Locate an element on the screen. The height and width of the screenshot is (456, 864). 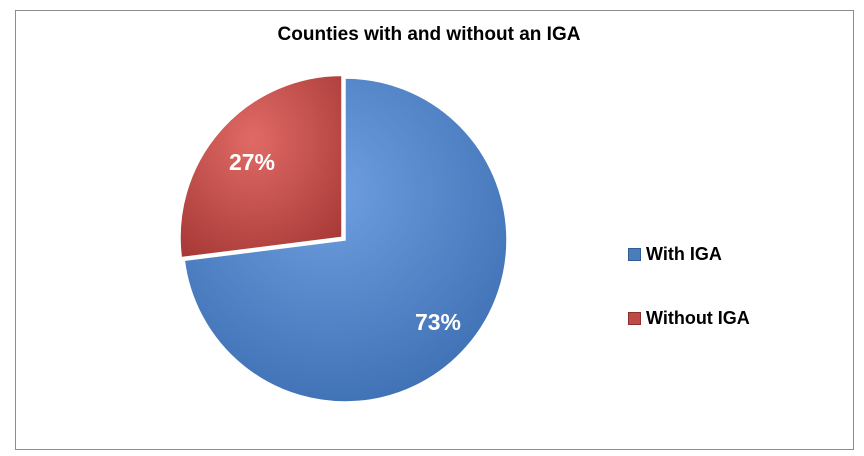
legend-item-without-iga: Without IGA is located at coordinates (689, 318).